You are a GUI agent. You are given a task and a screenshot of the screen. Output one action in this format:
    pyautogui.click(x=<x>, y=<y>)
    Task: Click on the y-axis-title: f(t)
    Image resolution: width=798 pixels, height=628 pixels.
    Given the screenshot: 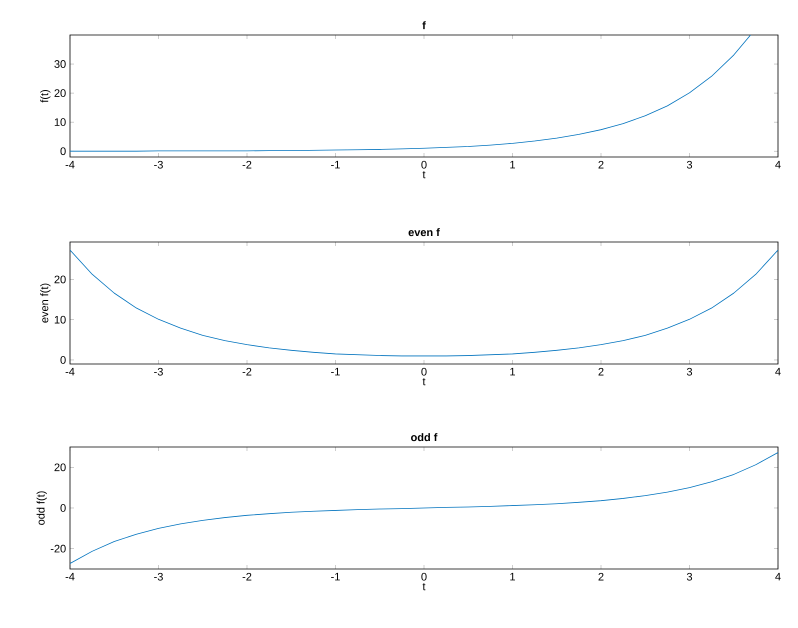 What is the action you would take?
    pyautogui.click(x=45, y=96)
    